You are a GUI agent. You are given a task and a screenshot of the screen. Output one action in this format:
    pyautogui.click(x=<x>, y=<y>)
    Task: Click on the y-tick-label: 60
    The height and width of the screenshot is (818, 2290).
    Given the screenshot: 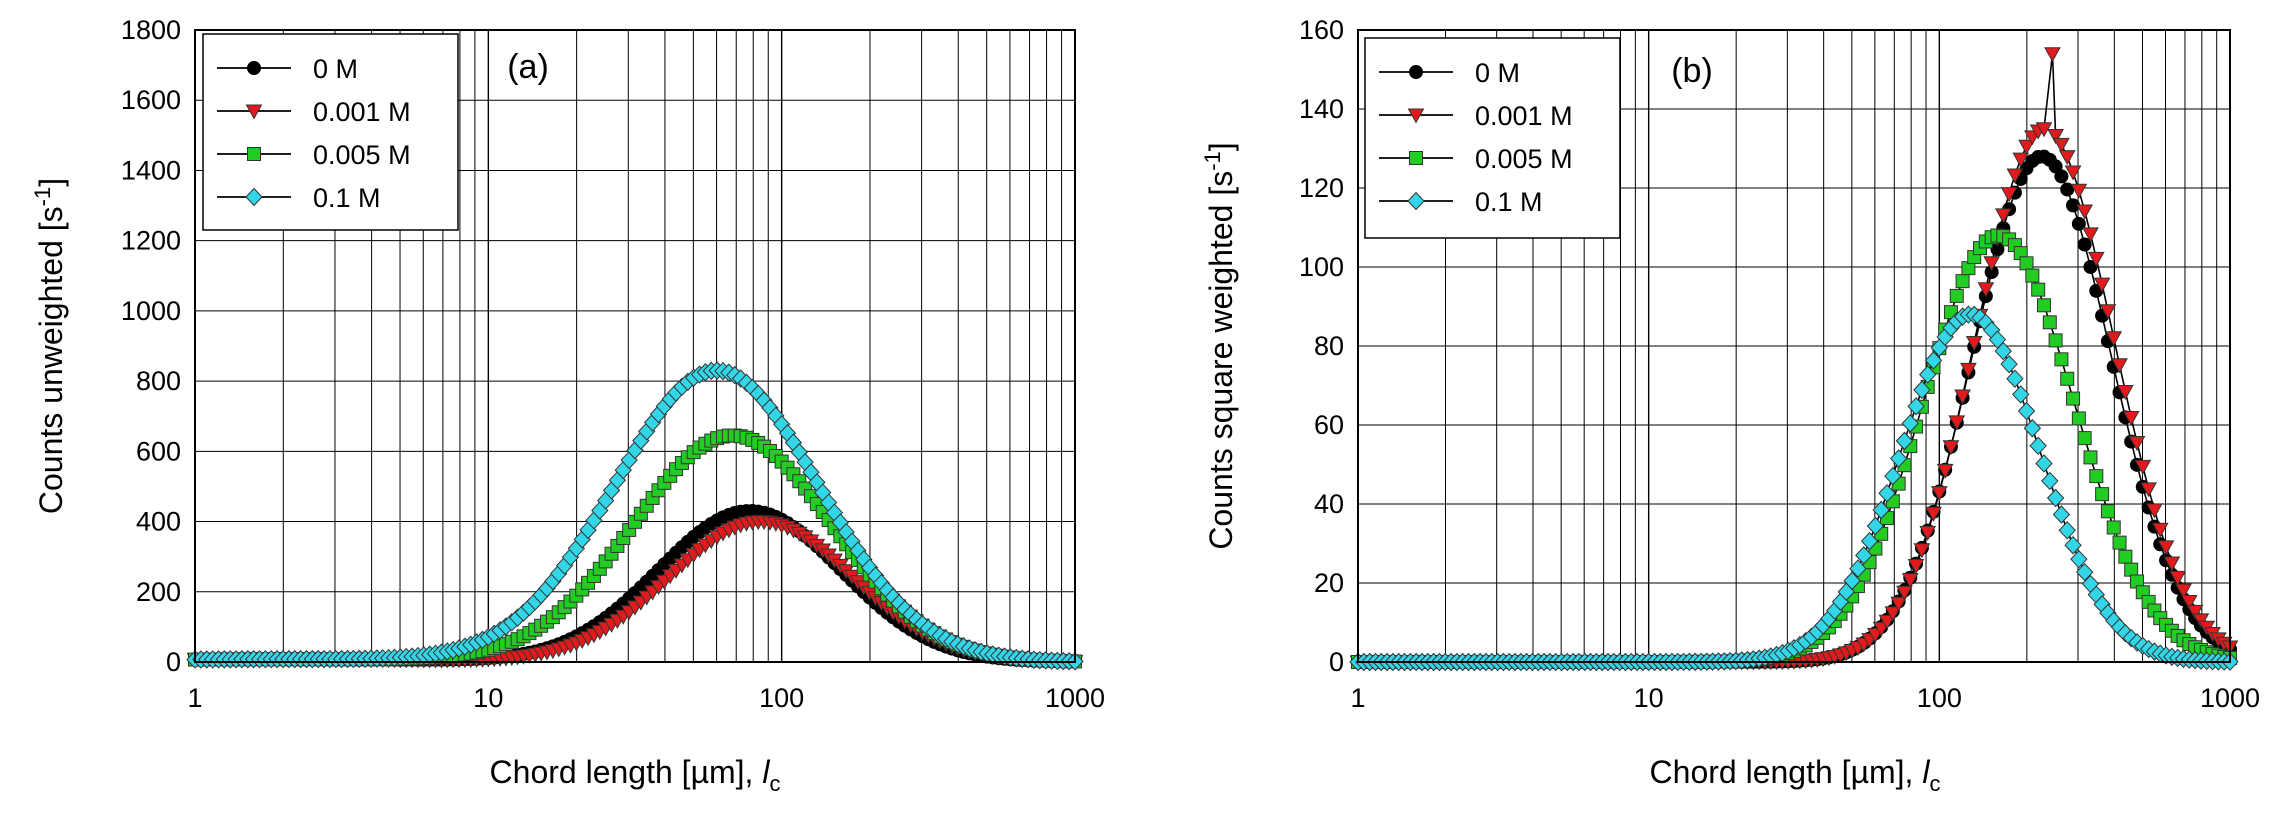 What is the action you would take?
    pyautogui.click(x=1329, y=425)
    